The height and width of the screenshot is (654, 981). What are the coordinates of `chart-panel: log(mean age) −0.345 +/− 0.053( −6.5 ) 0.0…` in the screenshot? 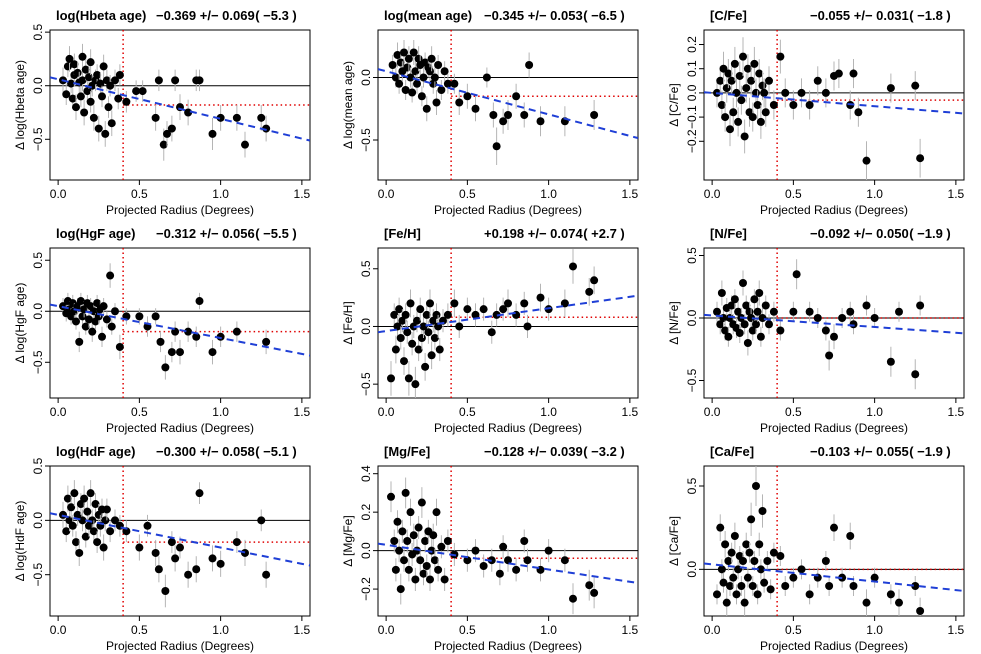 It's located at (490, 112).